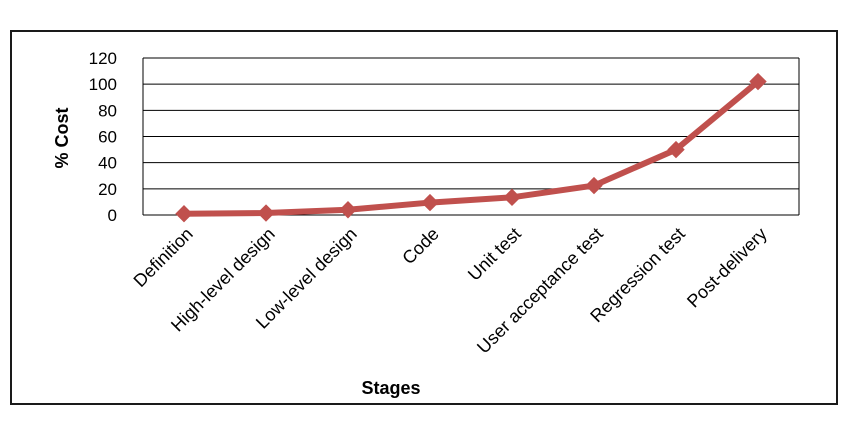  What do you see at coordinates (62, 137) in the screenshot?
I see `y-axis-title: % Cost` at bounding box center [62, 137].